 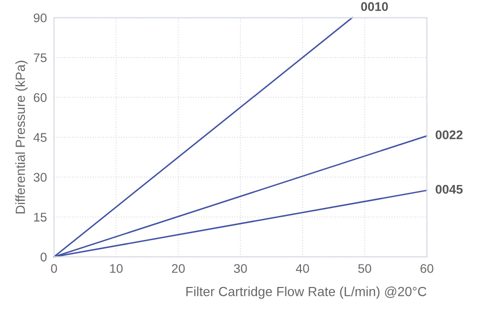 I want to click on x-tick-label: 0, so click(x=54, y=268).